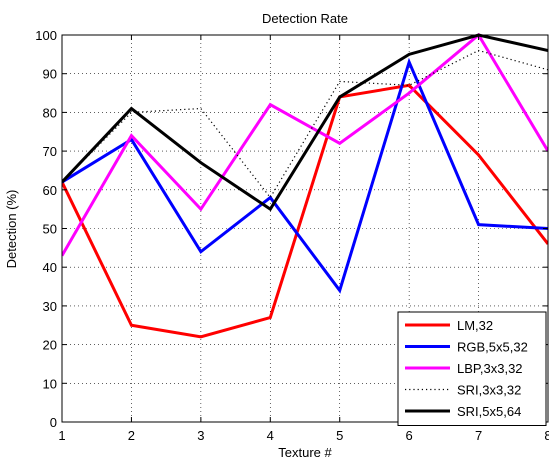 Image resolution: width=549 pixels, height=458 pixels. What do you see at coordinates (492, 347) in the screenshot?
I see `legend-label-2: RGB,5x5,32` at bounding box center [492, 347].